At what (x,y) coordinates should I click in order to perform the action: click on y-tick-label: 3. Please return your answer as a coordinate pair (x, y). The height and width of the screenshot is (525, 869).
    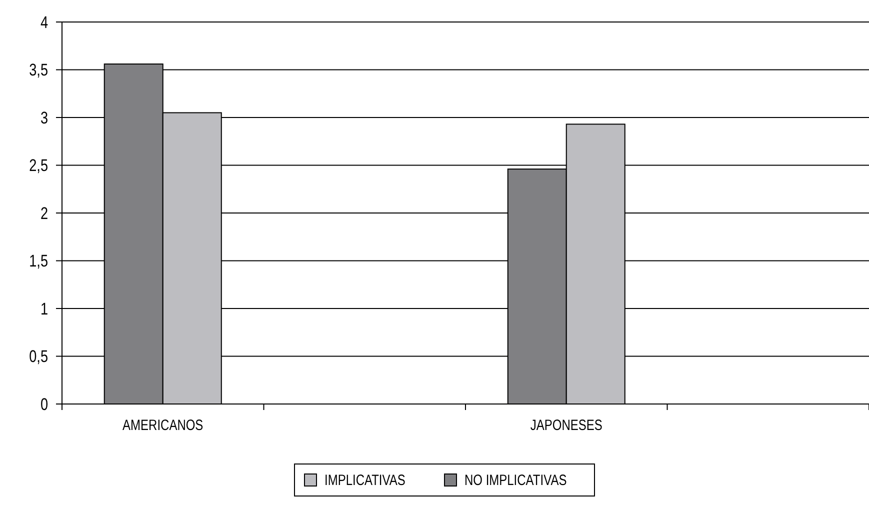
    Looking at the image, I should click on (44, 118).